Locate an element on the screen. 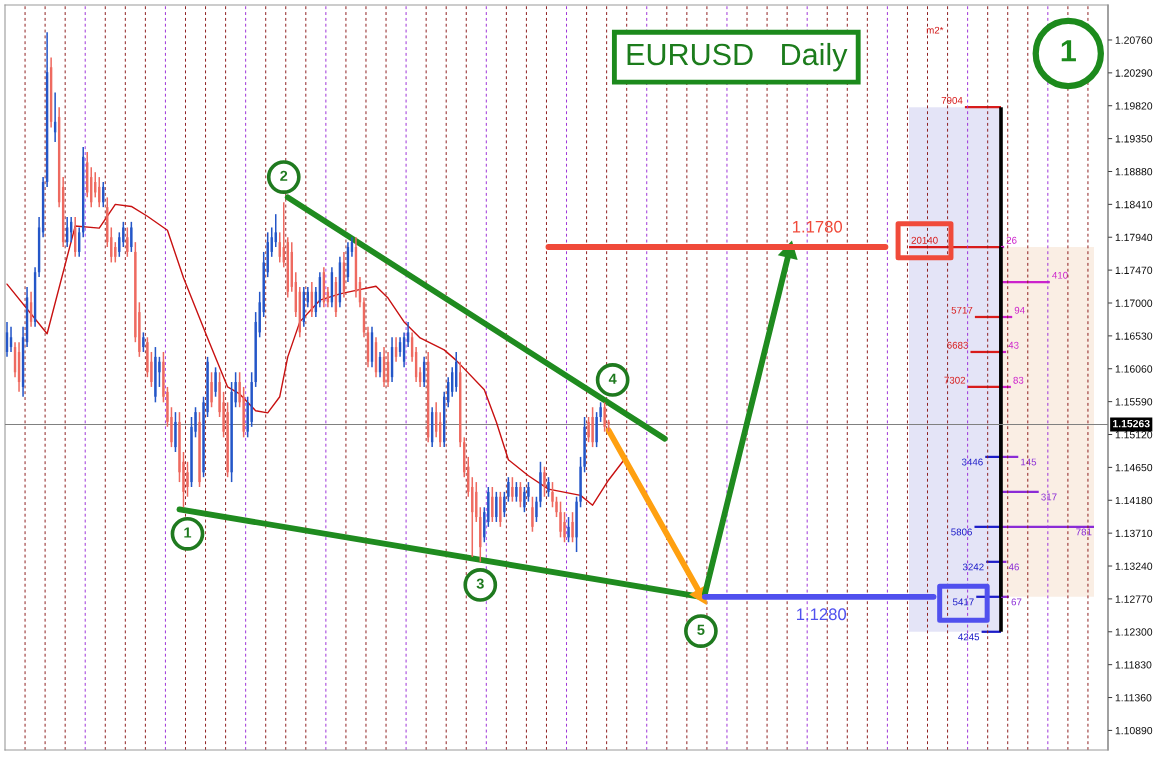 The width and height of the screenshot is (1159, 757). data-label: 3242 is located at coordinates (973, 567).